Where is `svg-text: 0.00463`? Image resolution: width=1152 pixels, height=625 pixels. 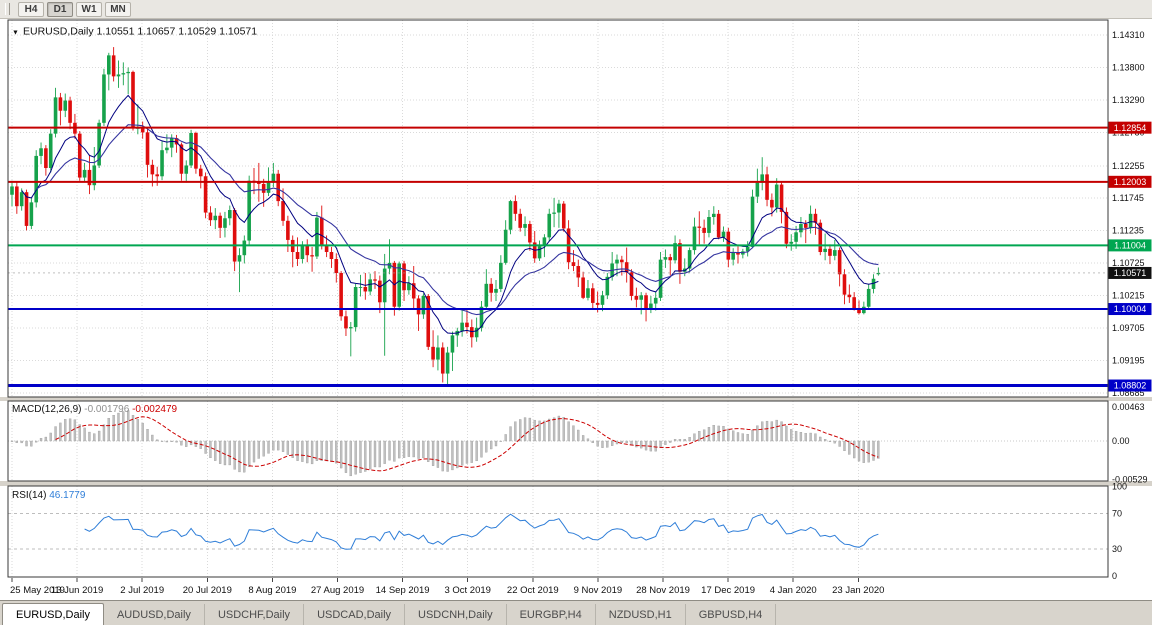
svg-text: 0.00463 is located at coordinates (1128, 407).